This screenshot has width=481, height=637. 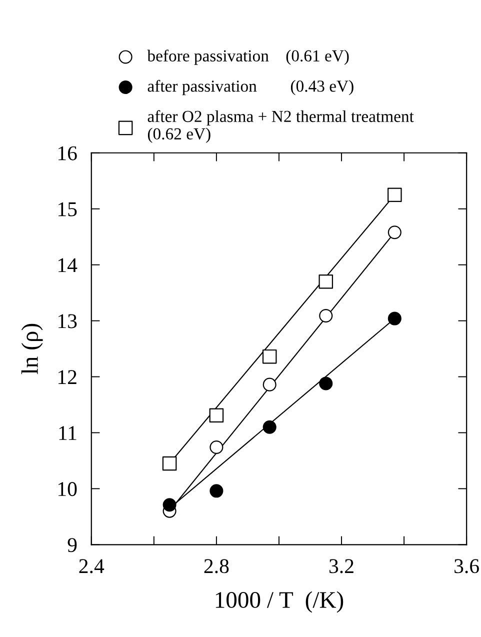 I want to click on y-tick-label: 15, so click(x=67, y=209).